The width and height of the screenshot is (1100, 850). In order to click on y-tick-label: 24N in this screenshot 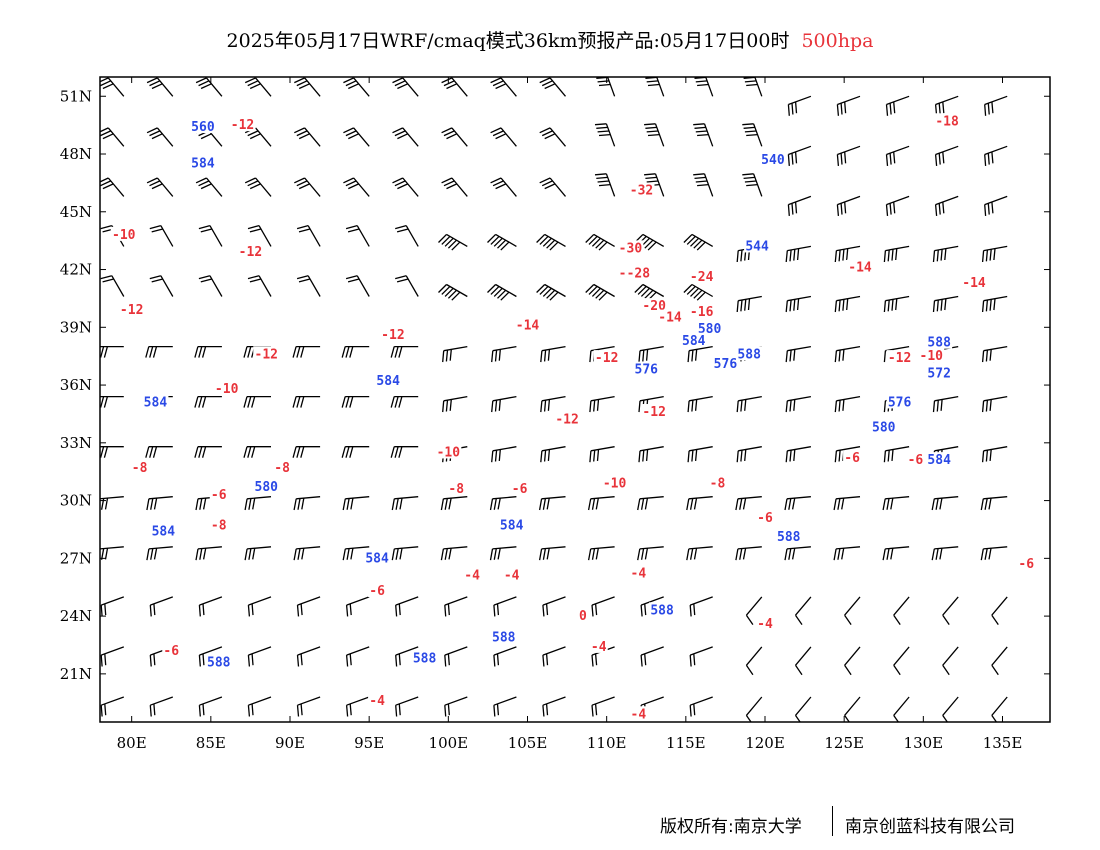, I will do `click(76, 616)`.